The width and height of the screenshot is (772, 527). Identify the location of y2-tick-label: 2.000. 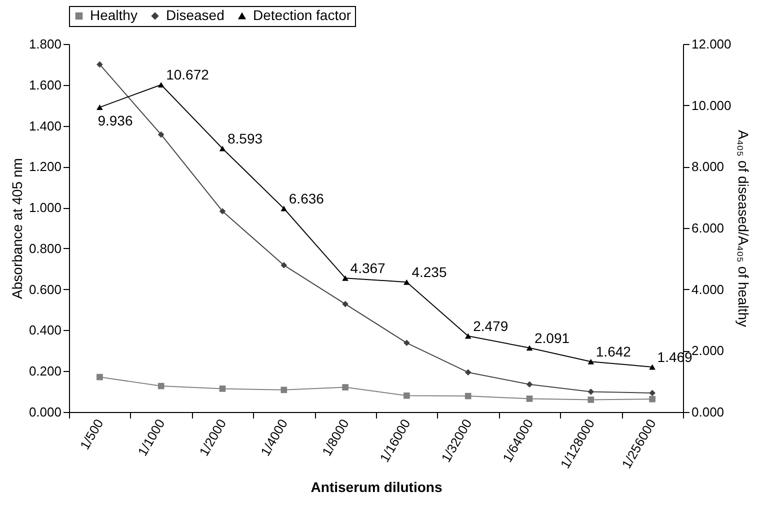
(708, 350).